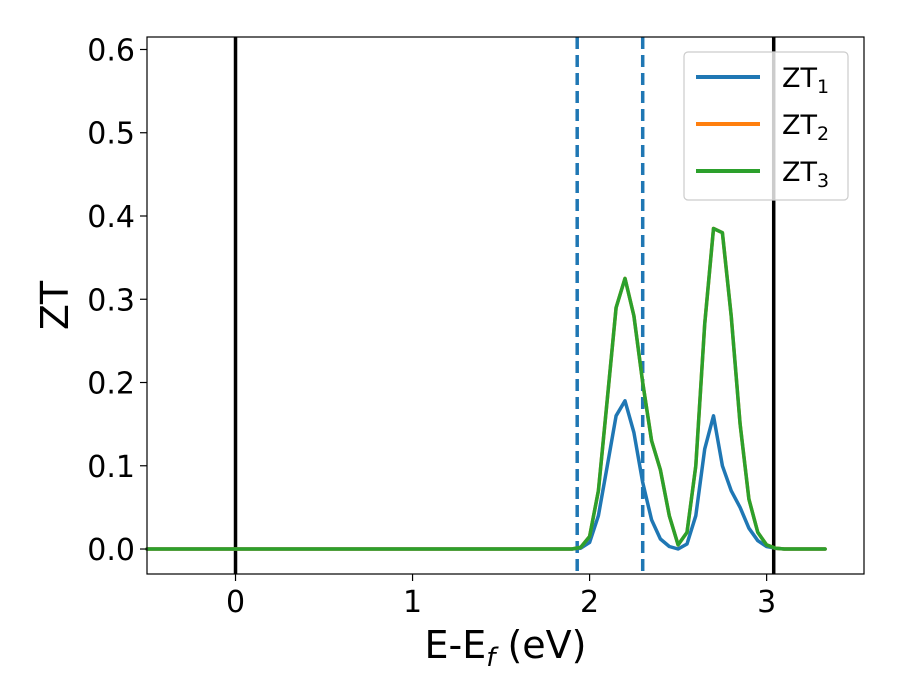  What do you see at coordinates (589, 602) in the screenshot?
I see `x-tick-label-2: 2` at bounding box center [589, 602].